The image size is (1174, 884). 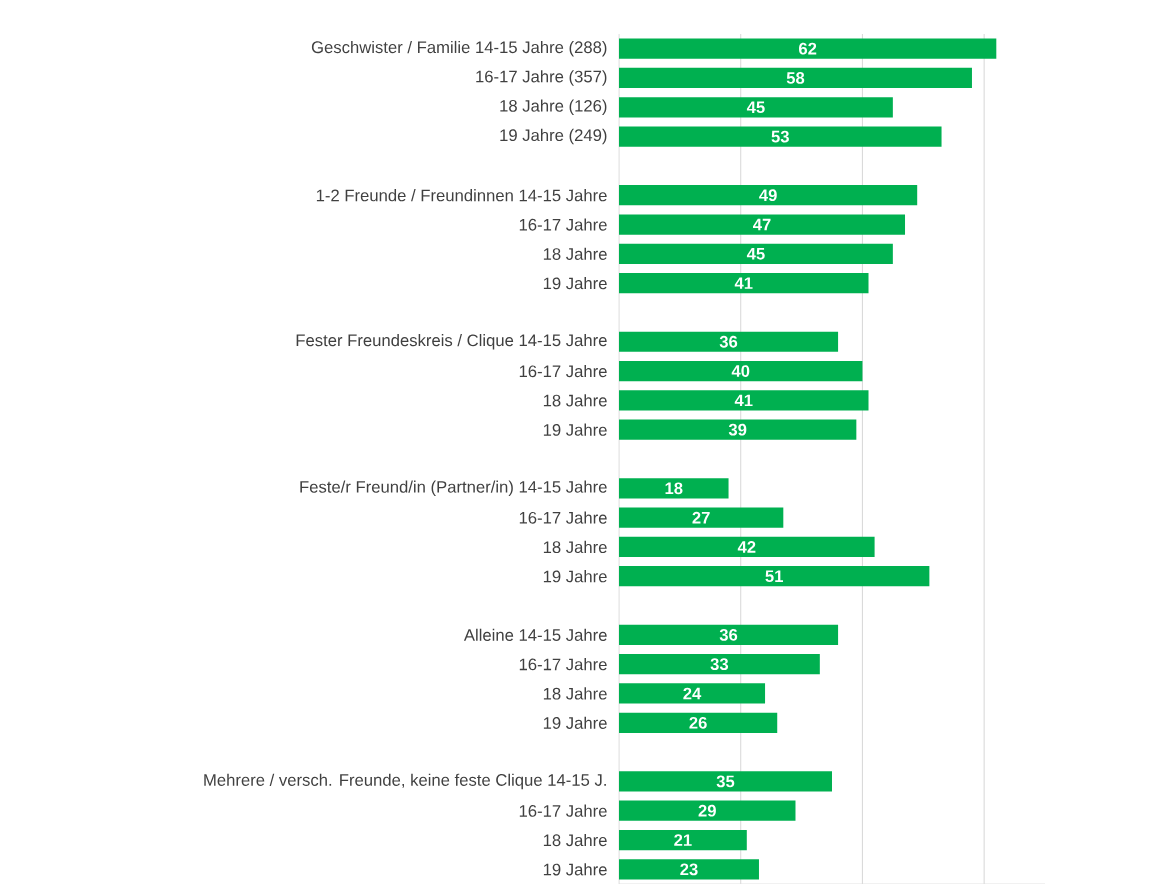 I want to click on data-label: 24, so click(x=692, y=693).